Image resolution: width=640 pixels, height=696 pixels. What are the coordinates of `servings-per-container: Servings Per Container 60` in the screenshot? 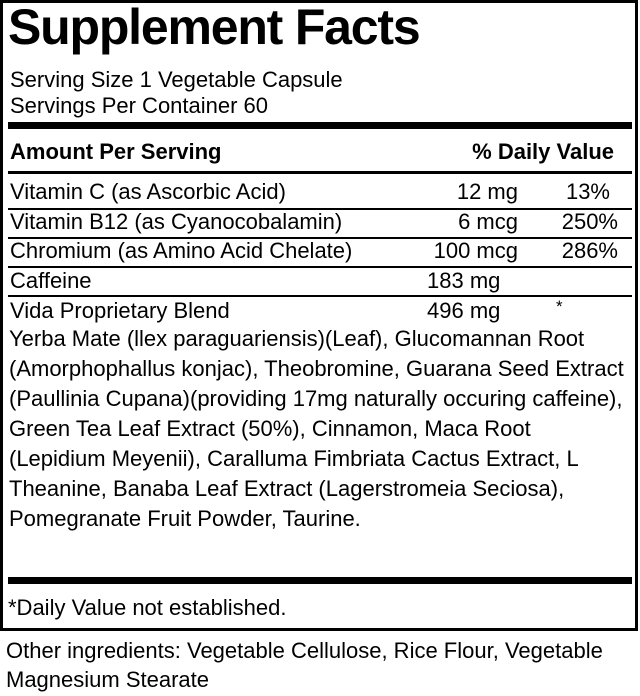 It's located at (139, 105).